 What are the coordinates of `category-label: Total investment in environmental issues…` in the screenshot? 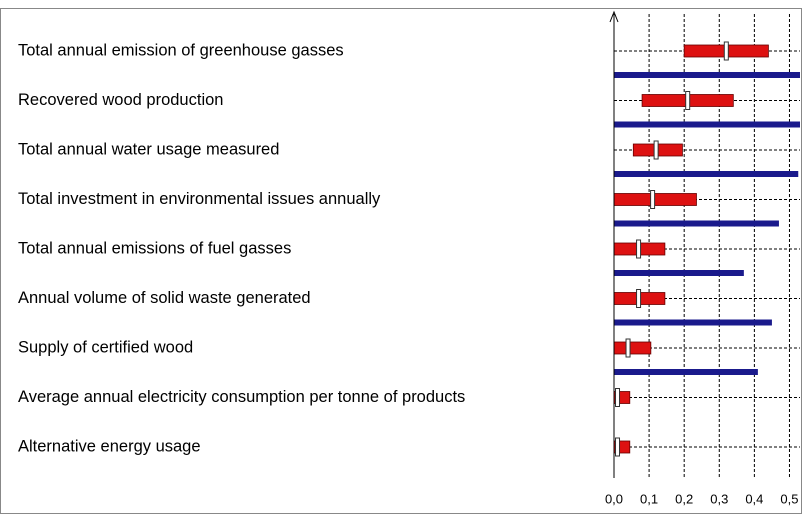 It's located at (199, 199).